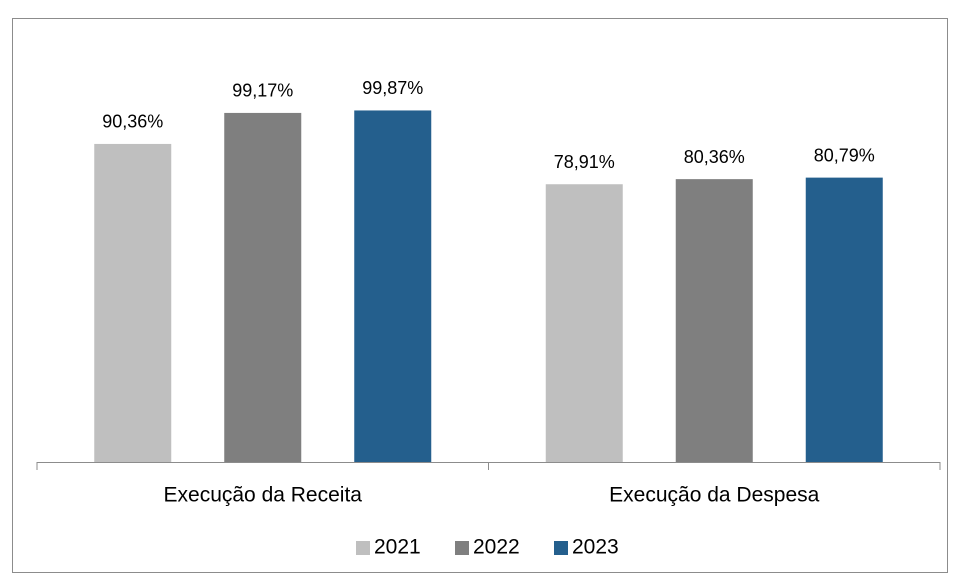 The image size is (956, 579). Describe the element at coordinates (392, 88) in the screenshot. I see `data-label: 99,87%` at that location.